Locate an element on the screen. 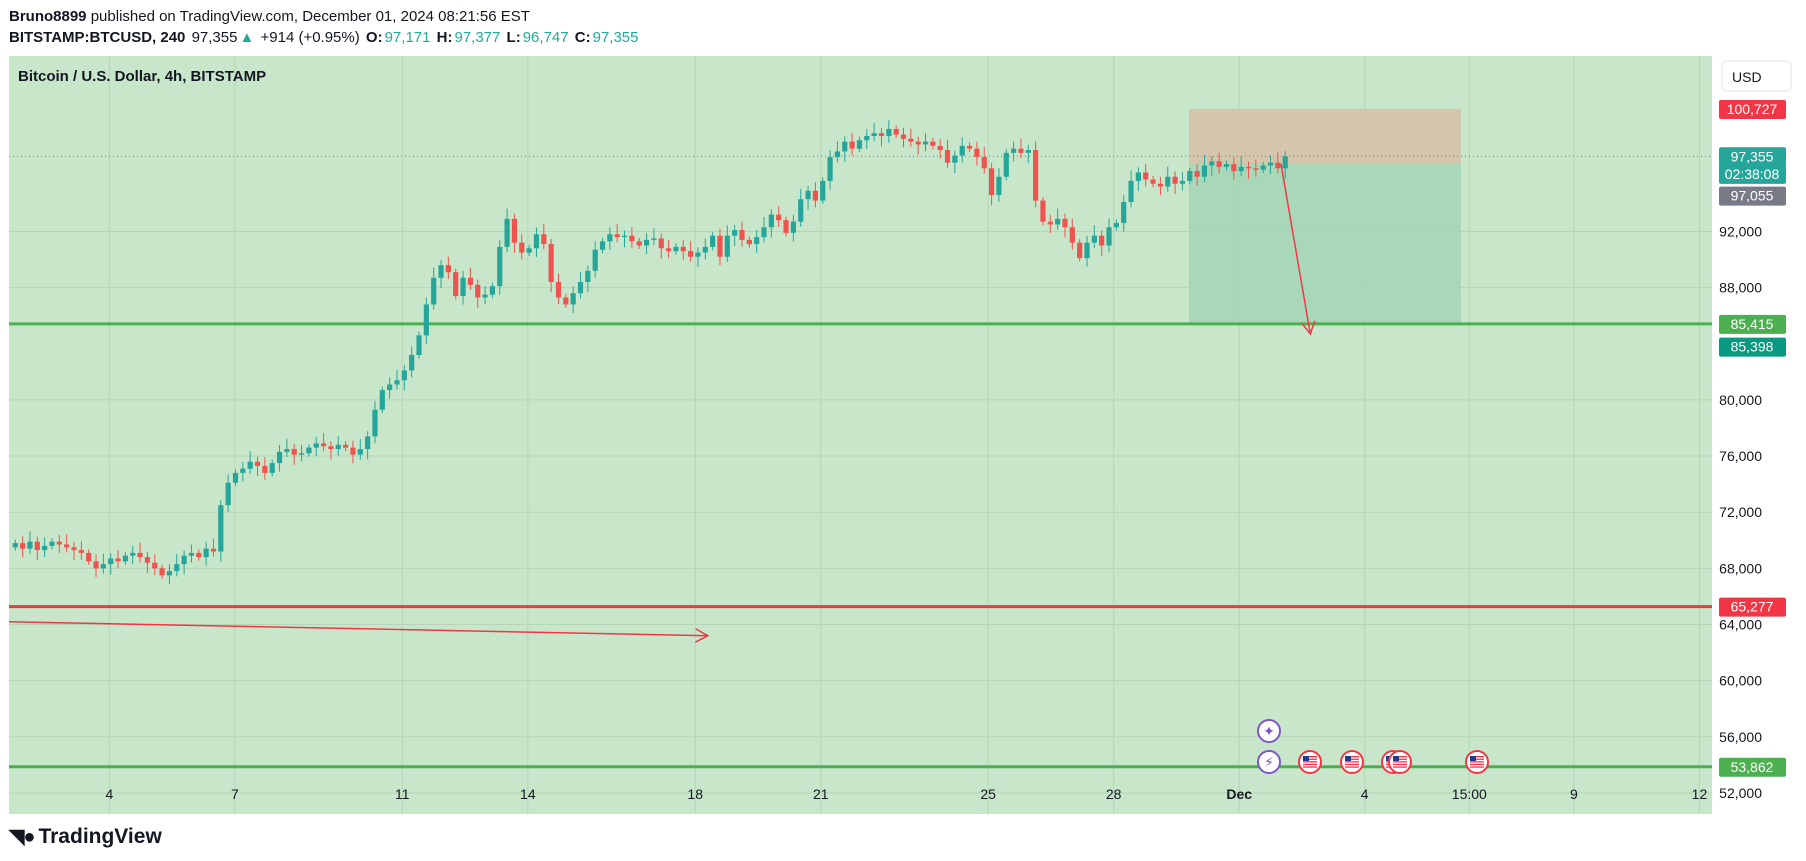 The image size is (1806, 861). y-tick-label: 76,000 is located at coordinates (1740, 456).